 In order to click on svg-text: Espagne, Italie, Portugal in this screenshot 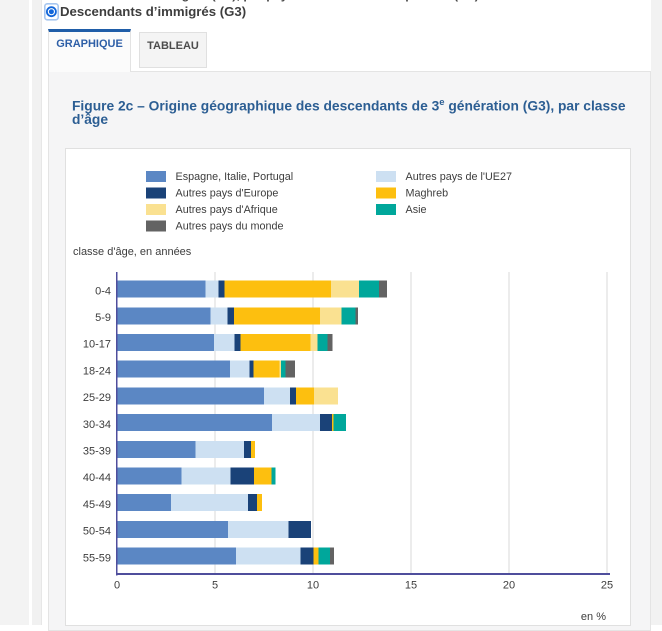, I will do `click(235, 177)`.